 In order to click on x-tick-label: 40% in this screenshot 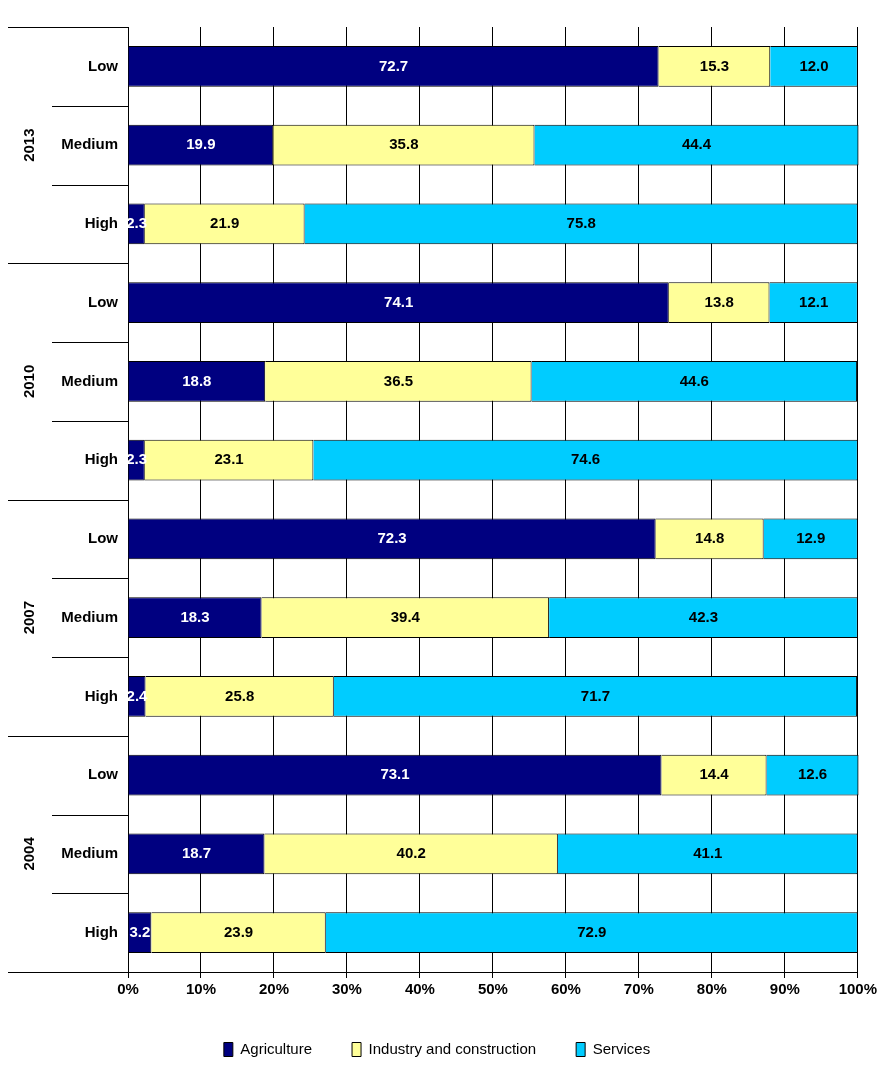, I will do `click(419, 989)`.